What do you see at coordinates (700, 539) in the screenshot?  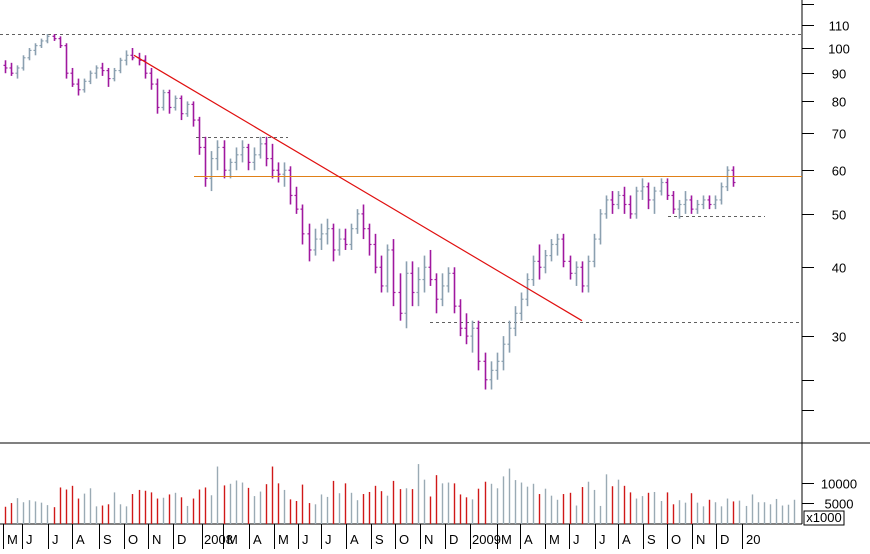 I see `x-tick-label: N` at bounding box center [700, 539].